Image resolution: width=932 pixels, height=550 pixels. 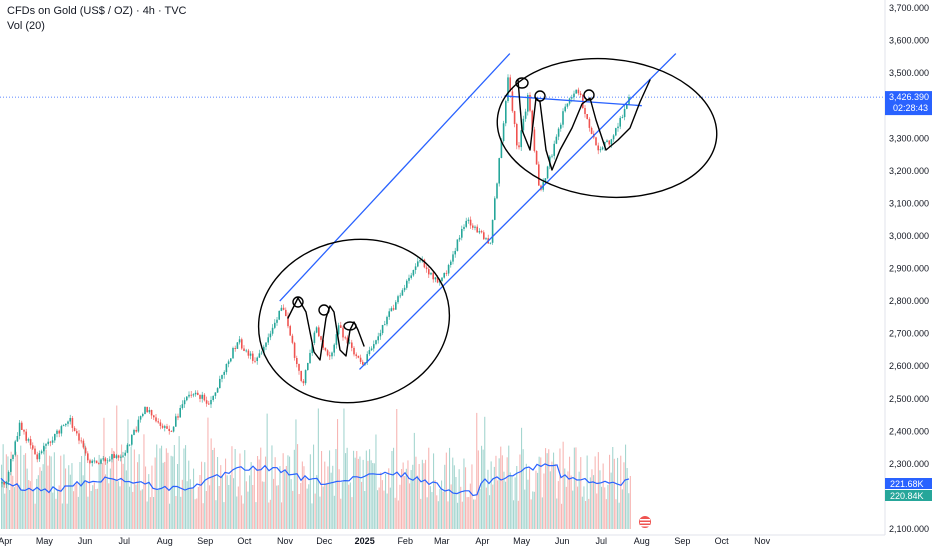 I want to click on channel-upper-trendline, so click(x=395, y=177).